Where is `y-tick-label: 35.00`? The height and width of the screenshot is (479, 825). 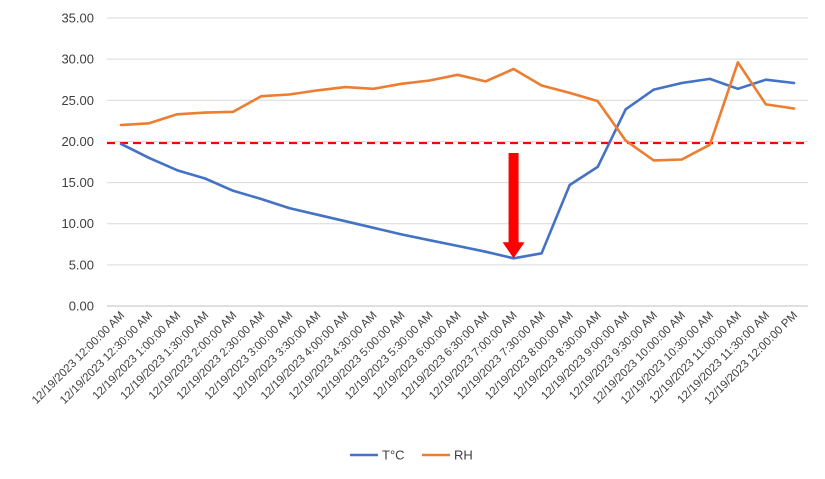
y-tick-label: 35.00 is located at coordinates (77, 18).